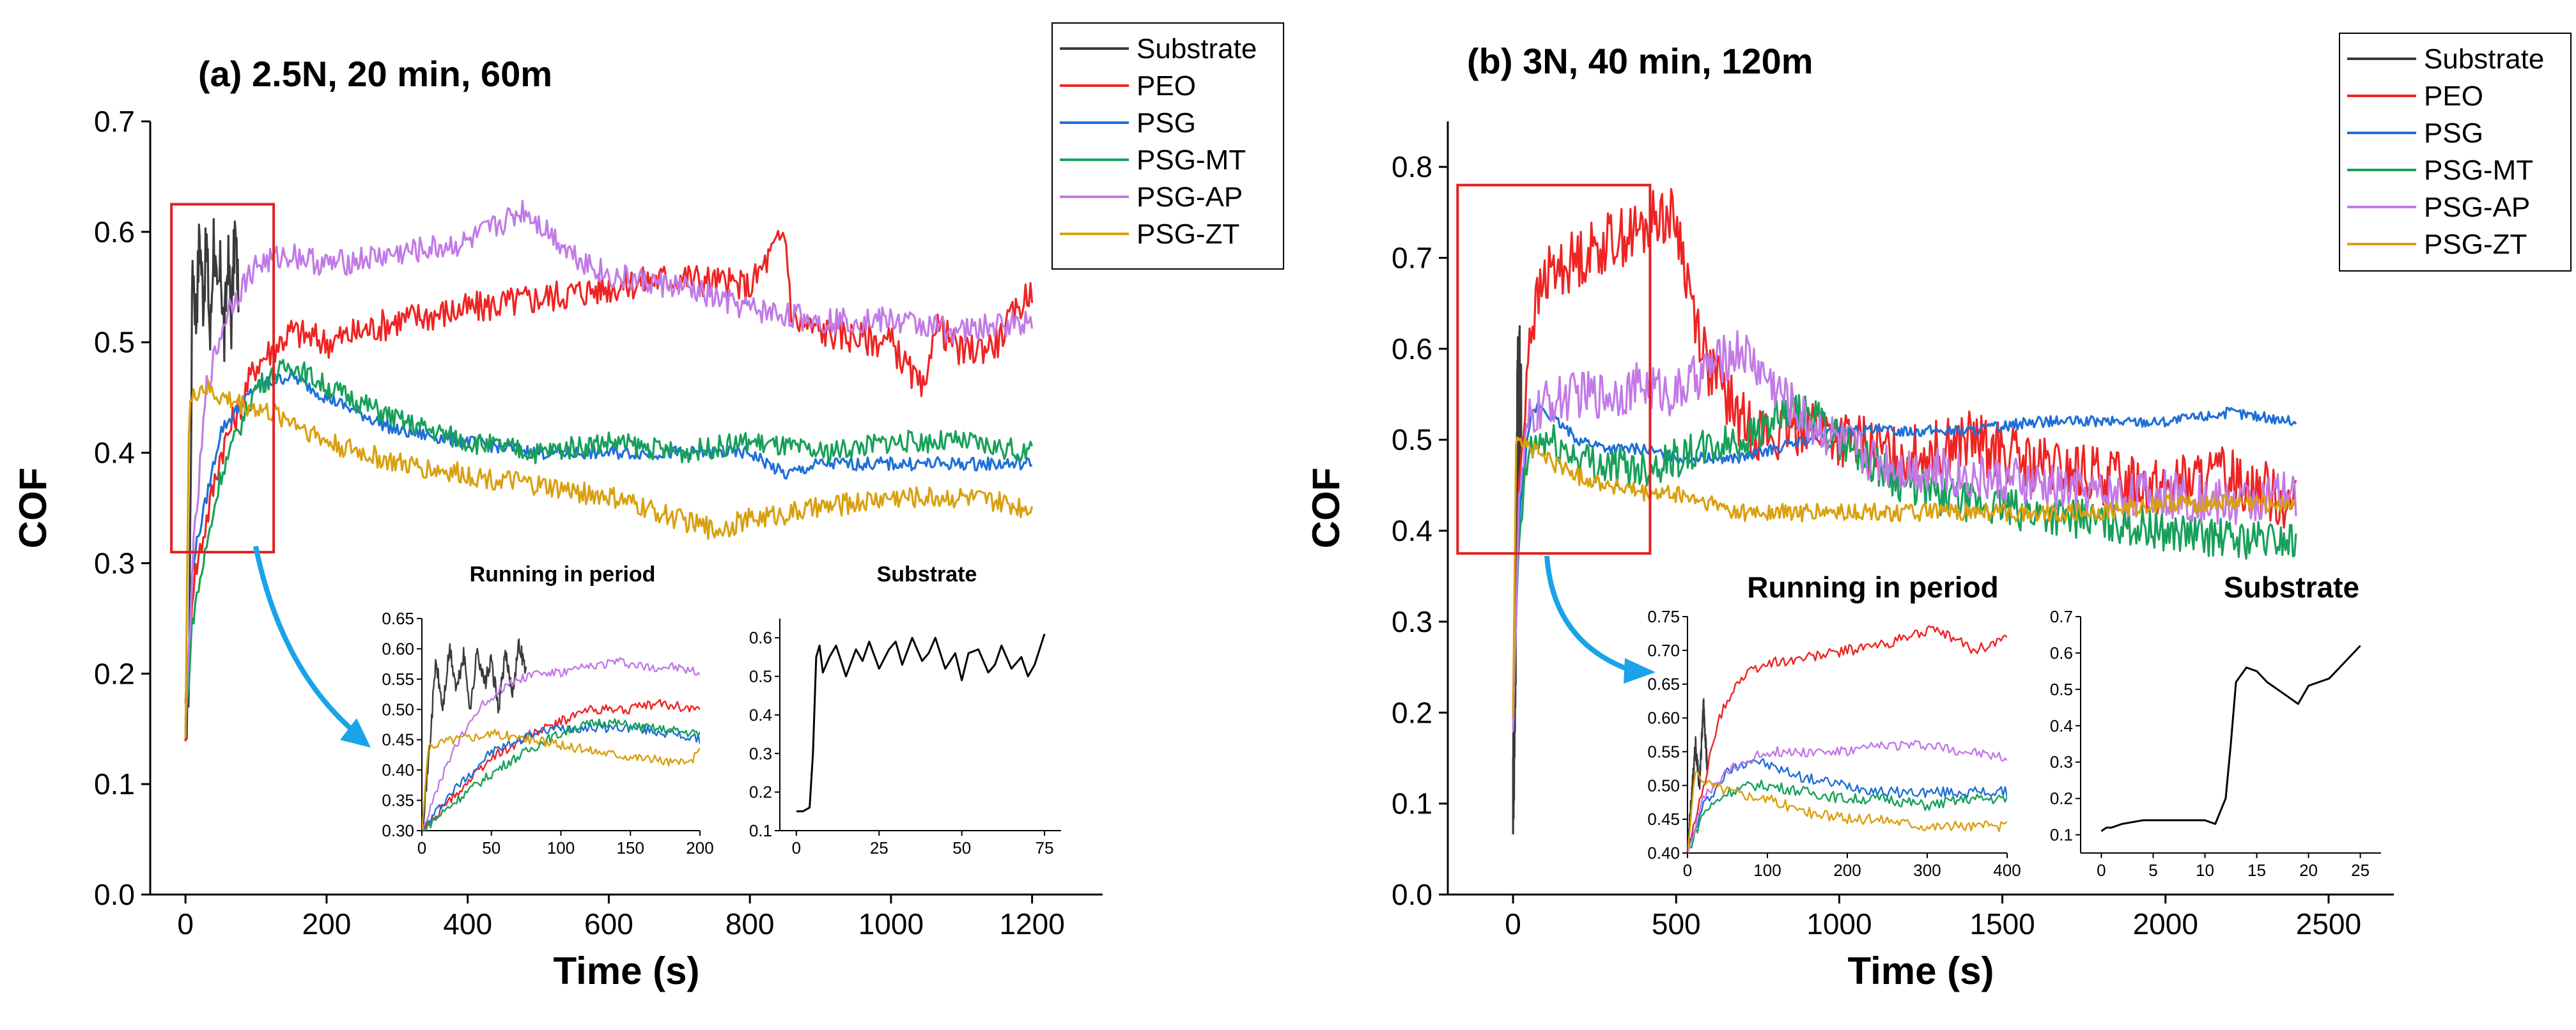 The width and height of the screenshot is (2576, 1030). What do you see at coordinates (1197, 49) in the screenshot?
I see `legend-label: Substrate` at bounding box center [1197, 49].